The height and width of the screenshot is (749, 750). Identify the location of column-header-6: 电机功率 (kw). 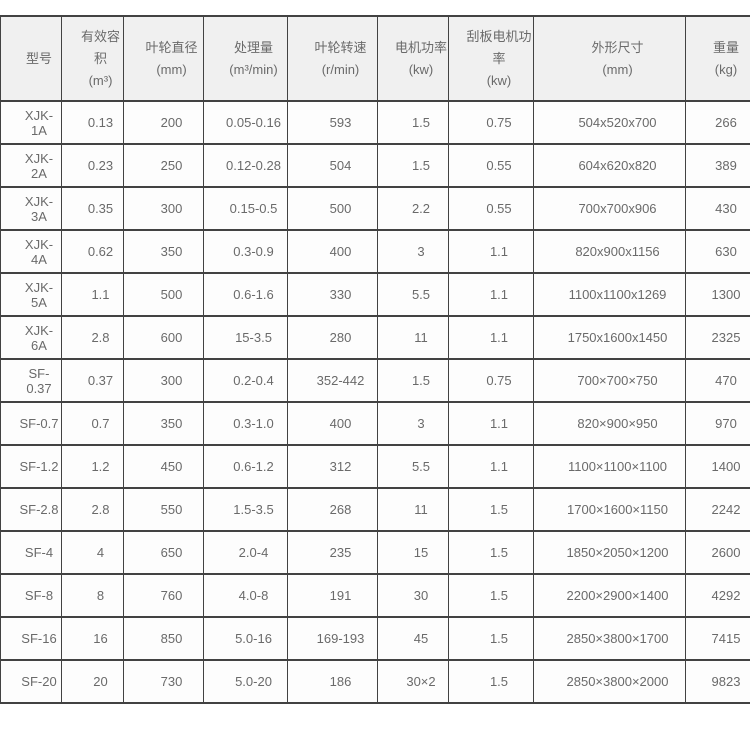
(413, 58).